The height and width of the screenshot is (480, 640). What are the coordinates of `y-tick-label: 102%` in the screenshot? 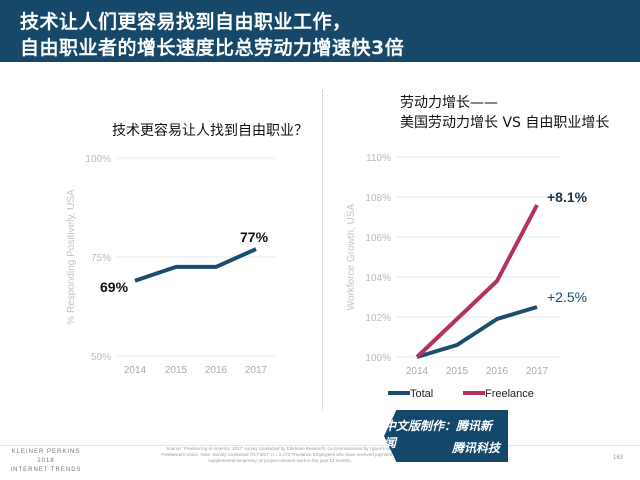 It's located at (378, 318).